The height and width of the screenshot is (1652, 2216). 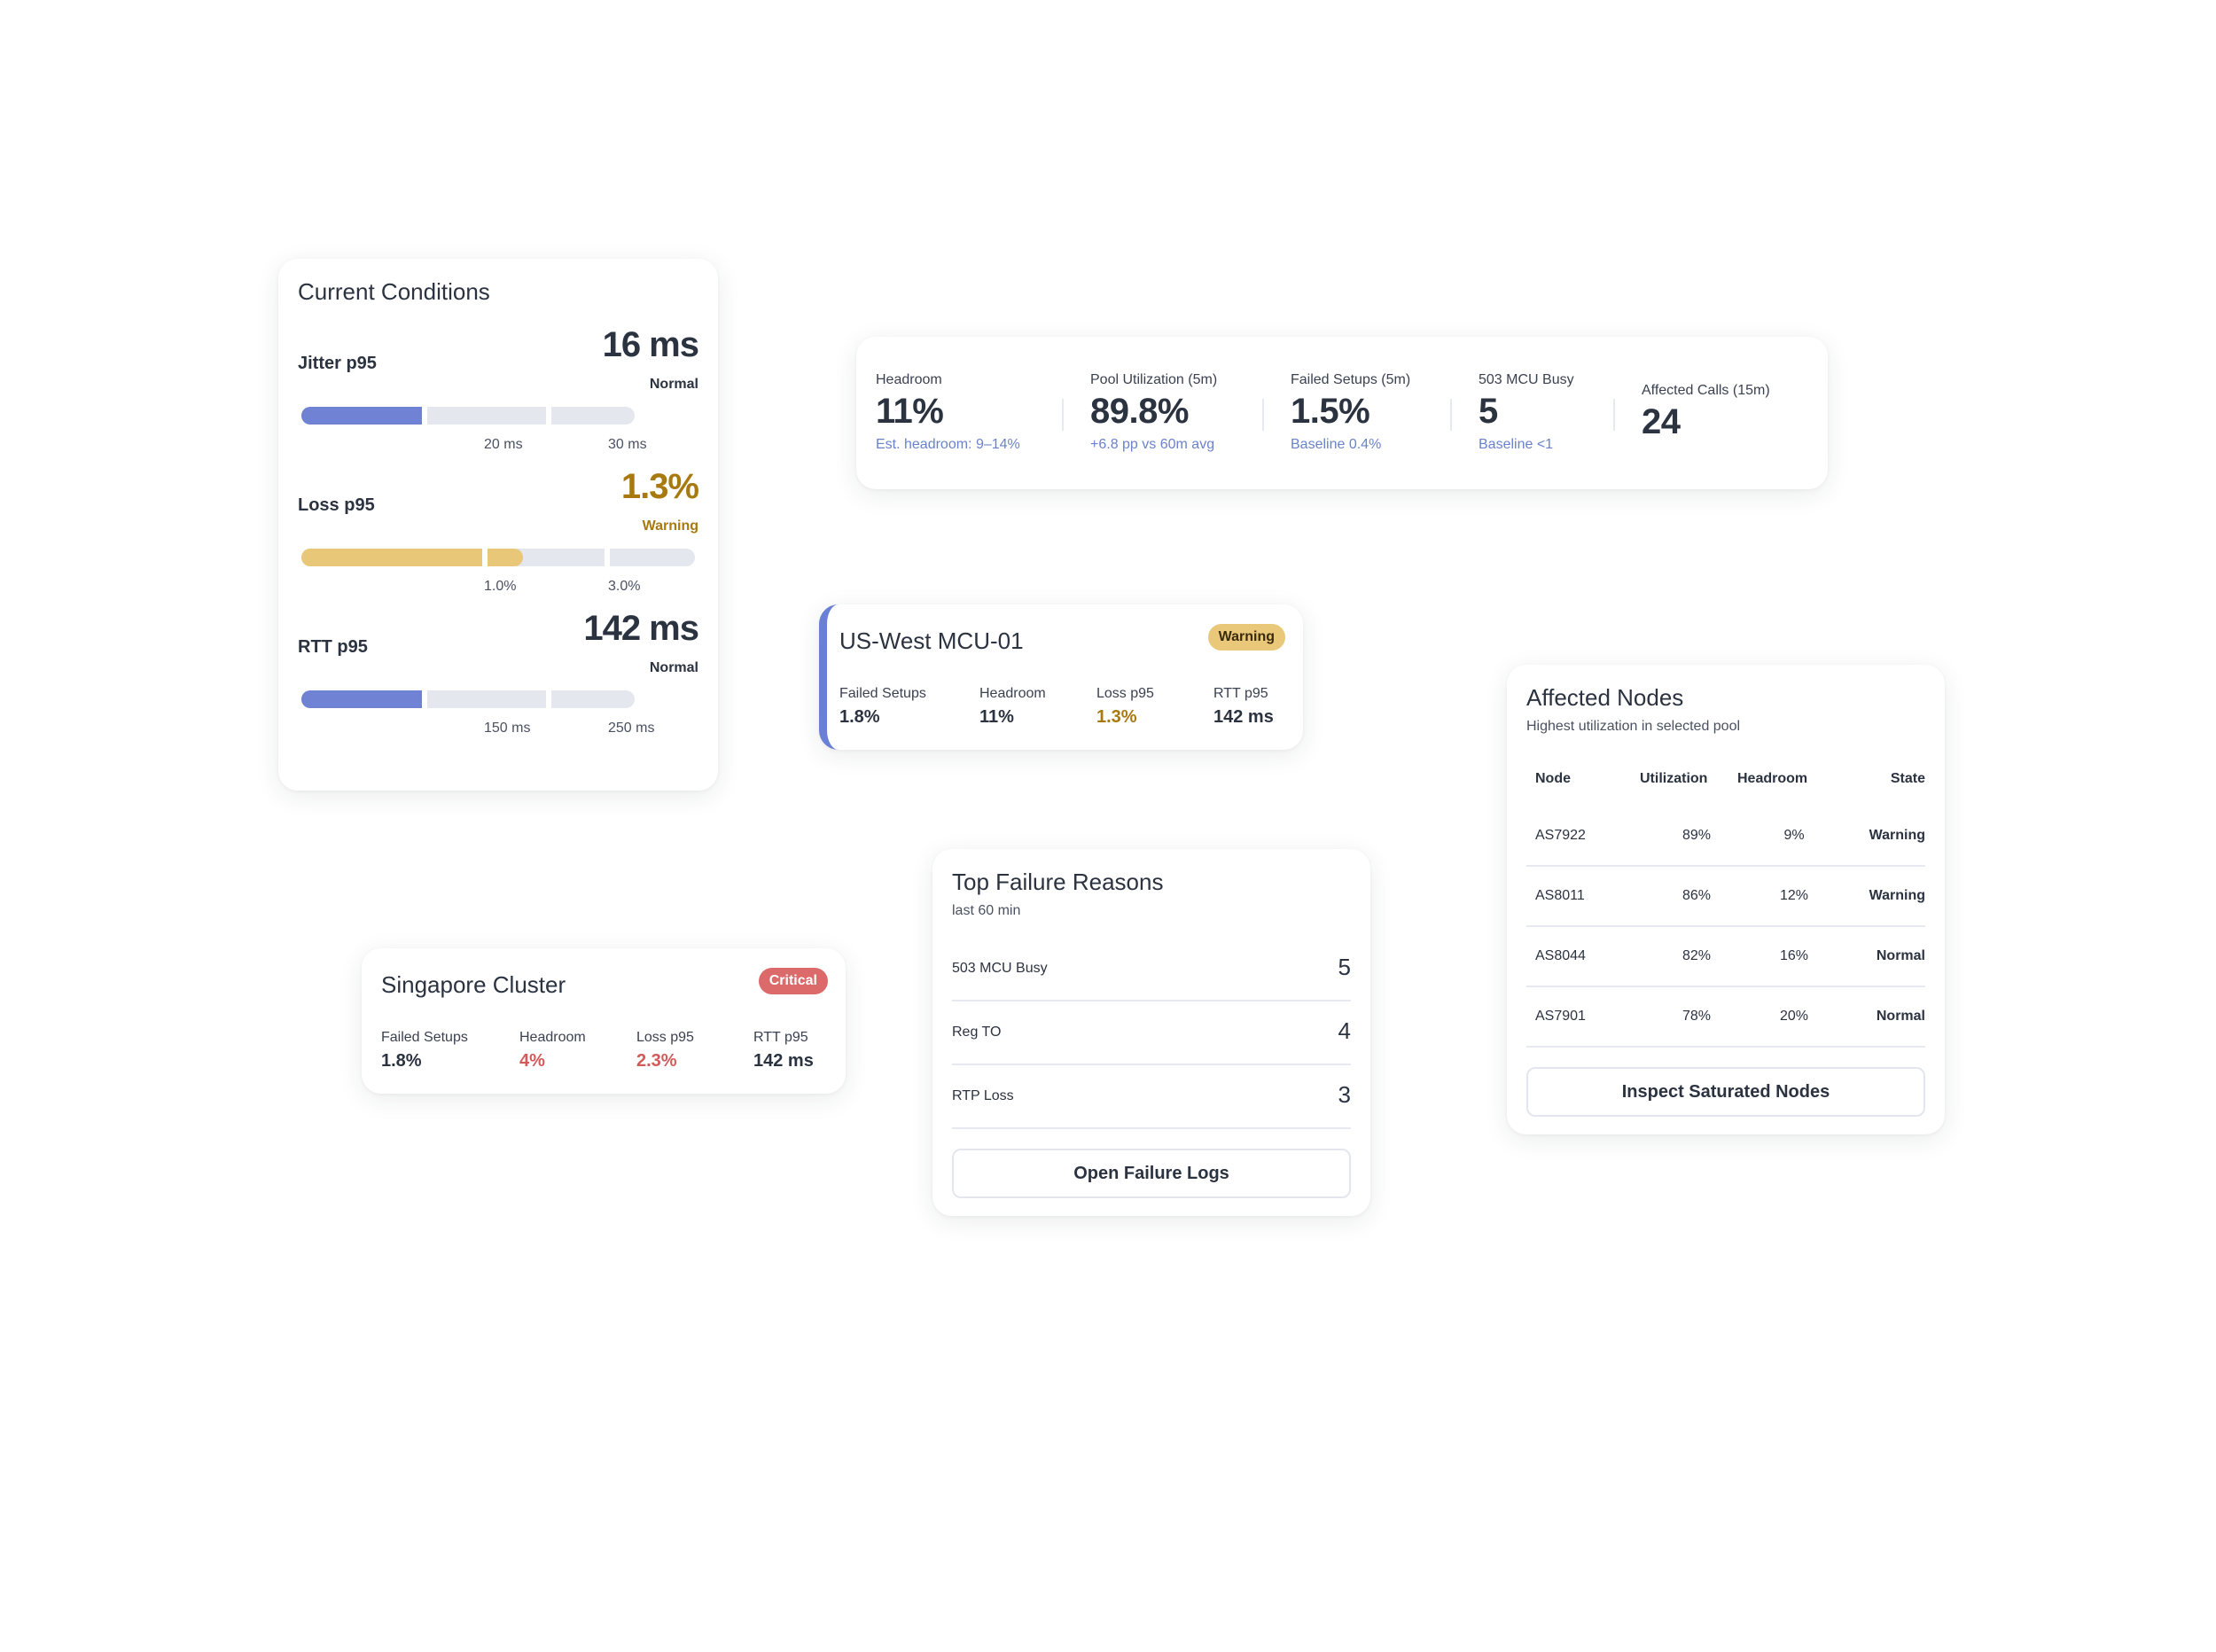 I want to click on failure-count: 4, so click(x=1344, y=1030).